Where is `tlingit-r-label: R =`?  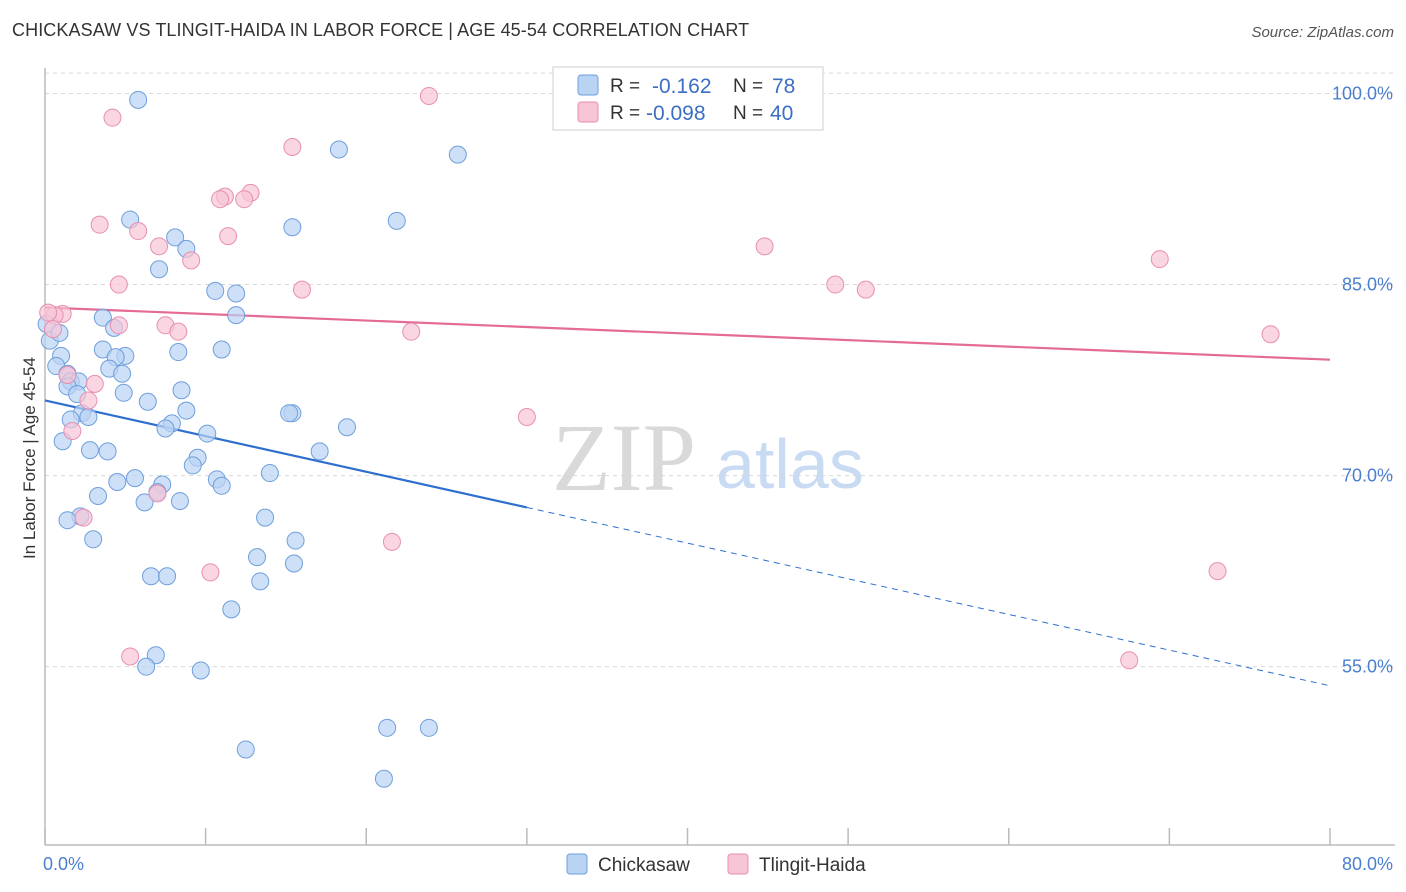 tlingit-r-label: R = is located at coordinates (625, 113).